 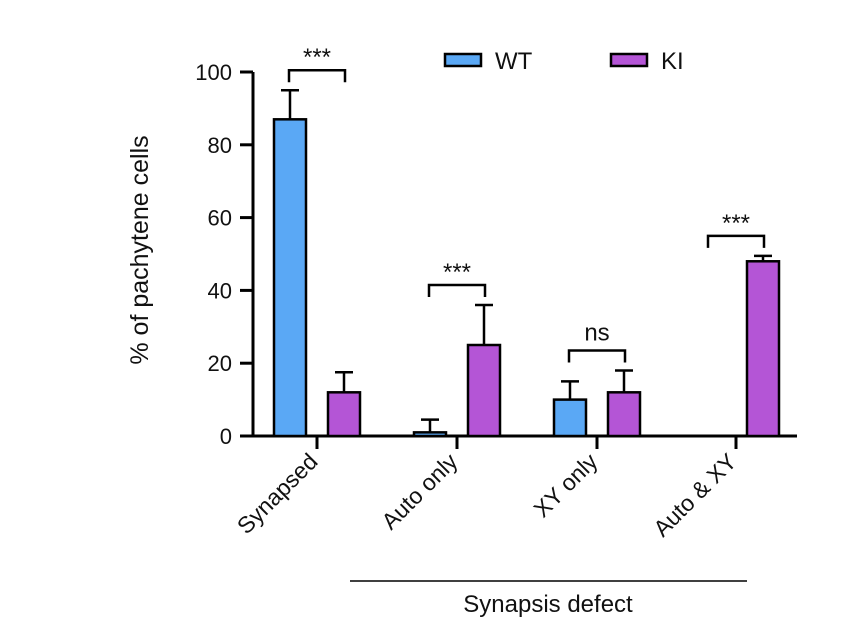 What do you see at coordinates (213, 72) in the screenshot?
I see `y-tick-label: 100` at bounding box center [213, 72].